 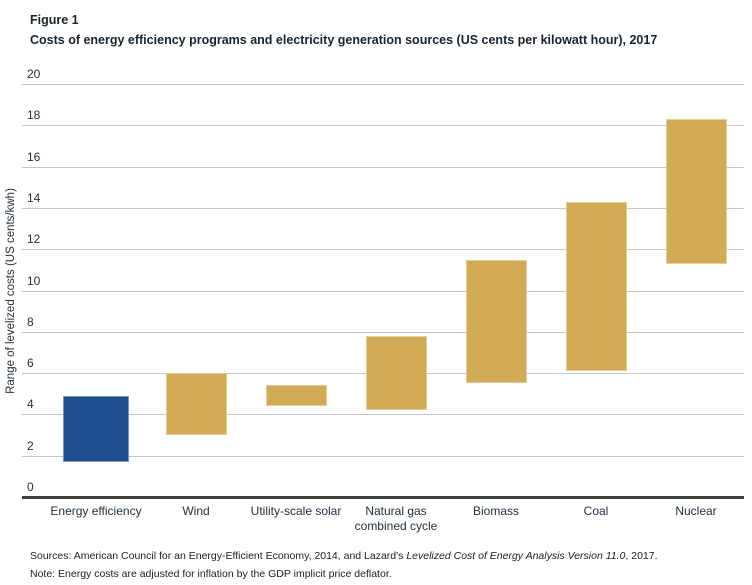 I want to click on bar-coal, so click(x=596, y=286).